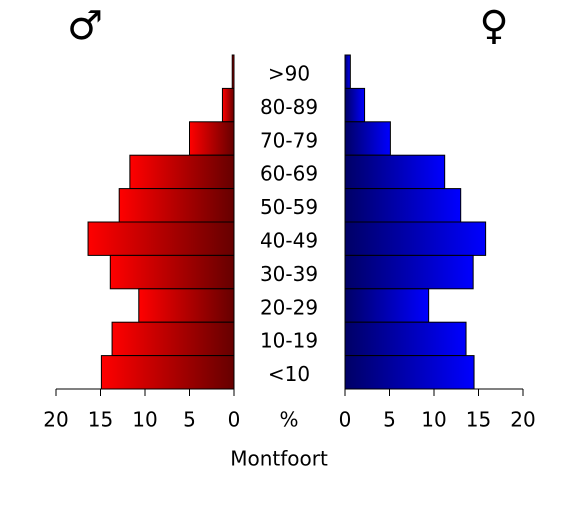  What do you see at coordinates (289, 274) in the screenshot?
I see `category-label: 30-39` at bounding box center [289, 274].